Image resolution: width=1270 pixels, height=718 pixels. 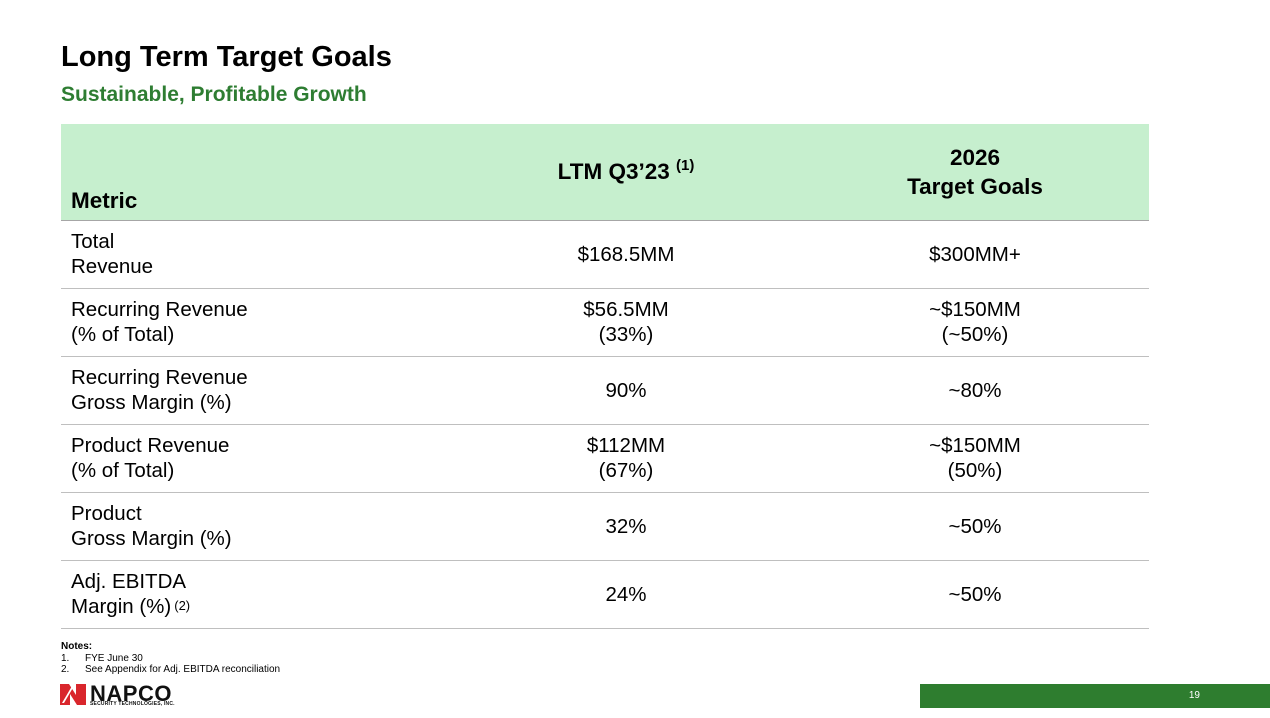 I want to click on table-header-row: Metric LTM Q3’23 (1) 2026 Target Goals, so click(x=605, y=172).